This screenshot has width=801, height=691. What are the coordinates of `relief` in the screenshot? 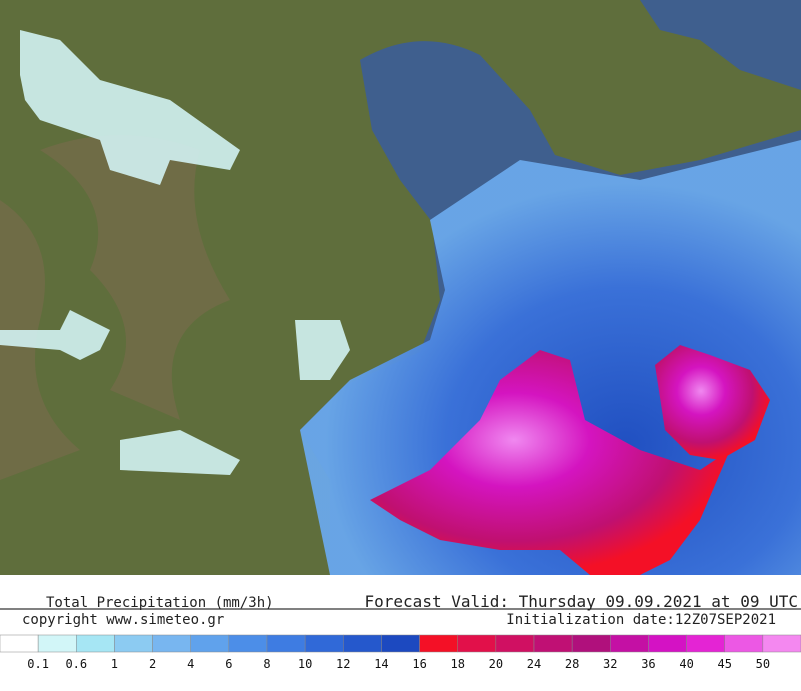 It's located at (115, 307).